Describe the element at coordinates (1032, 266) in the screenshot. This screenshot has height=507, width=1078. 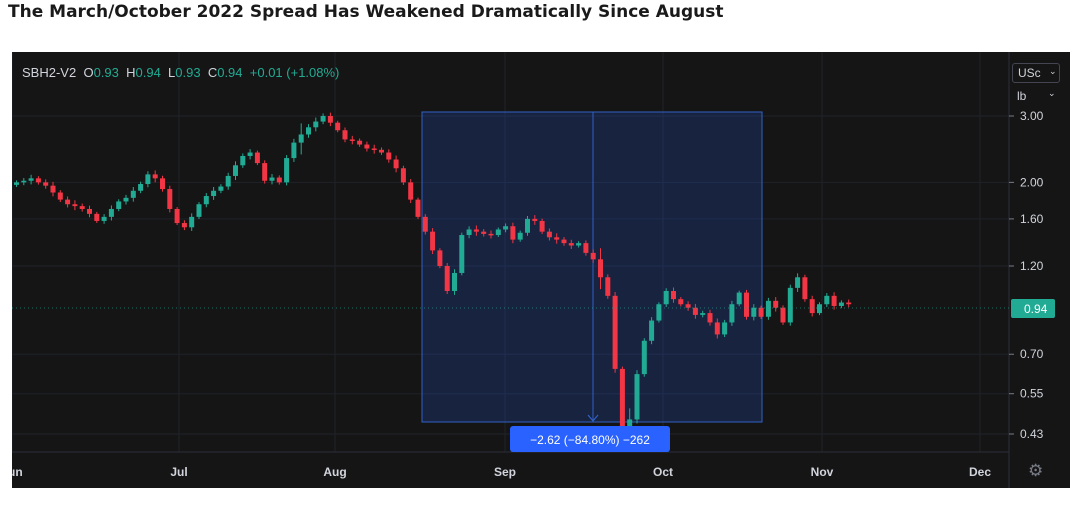
I see `price-tick-label: 1.20` at that location.